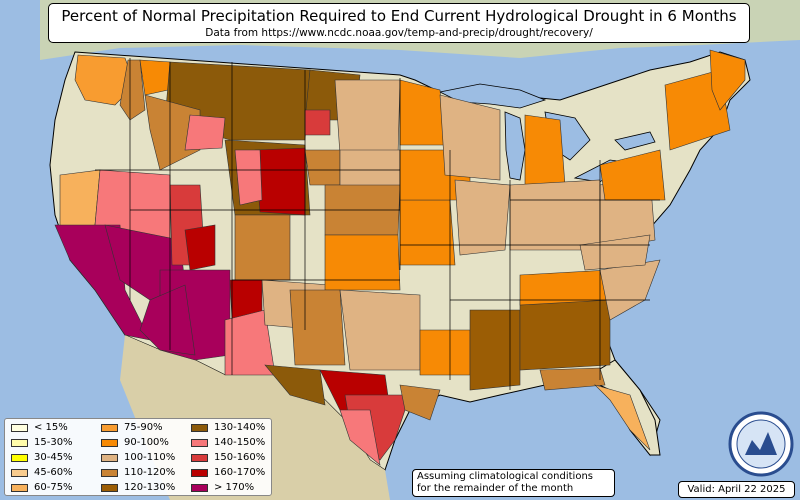 The height and width of the screenshot is (500, 800). I want to click on region-idaho-n, so click(132, 90).